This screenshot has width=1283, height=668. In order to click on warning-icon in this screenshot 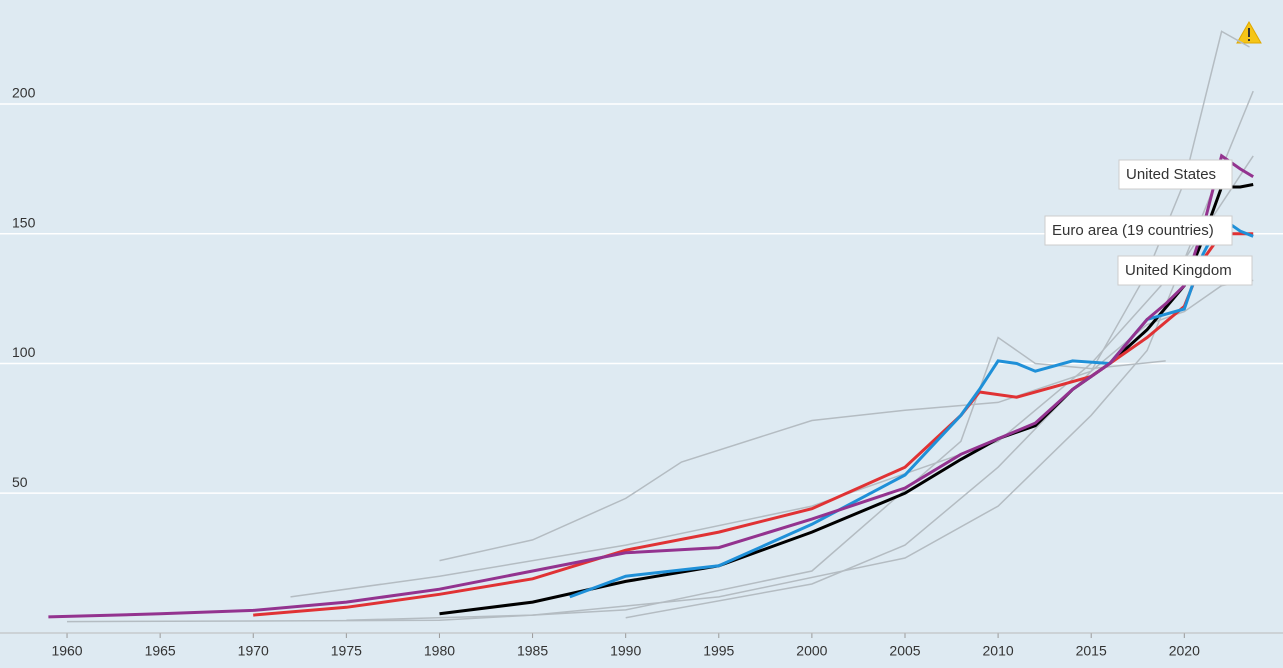, I will do `click(1249, 32)`.